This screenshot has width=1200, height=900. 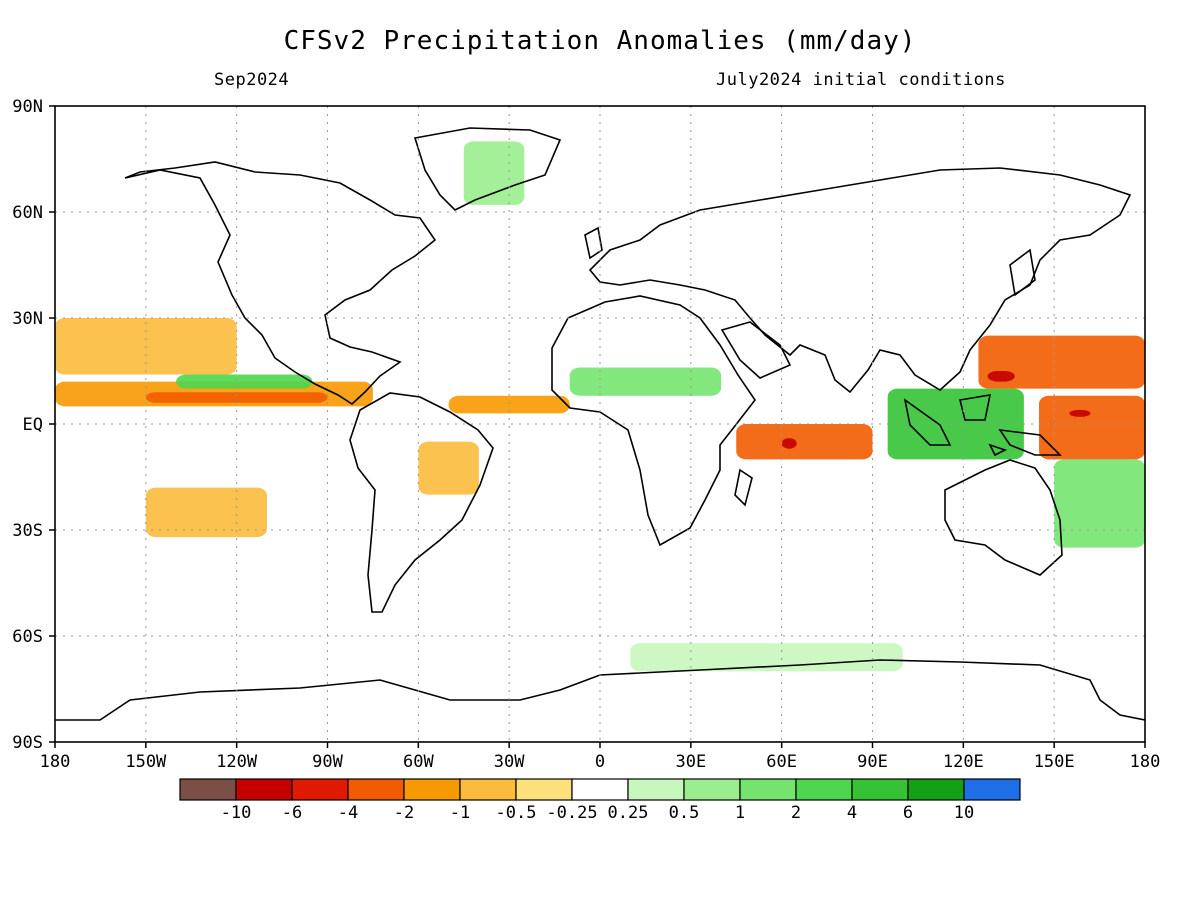 I want to click on initial-conditions-label: July2024 initial conditions, so click(x=861, y=80).